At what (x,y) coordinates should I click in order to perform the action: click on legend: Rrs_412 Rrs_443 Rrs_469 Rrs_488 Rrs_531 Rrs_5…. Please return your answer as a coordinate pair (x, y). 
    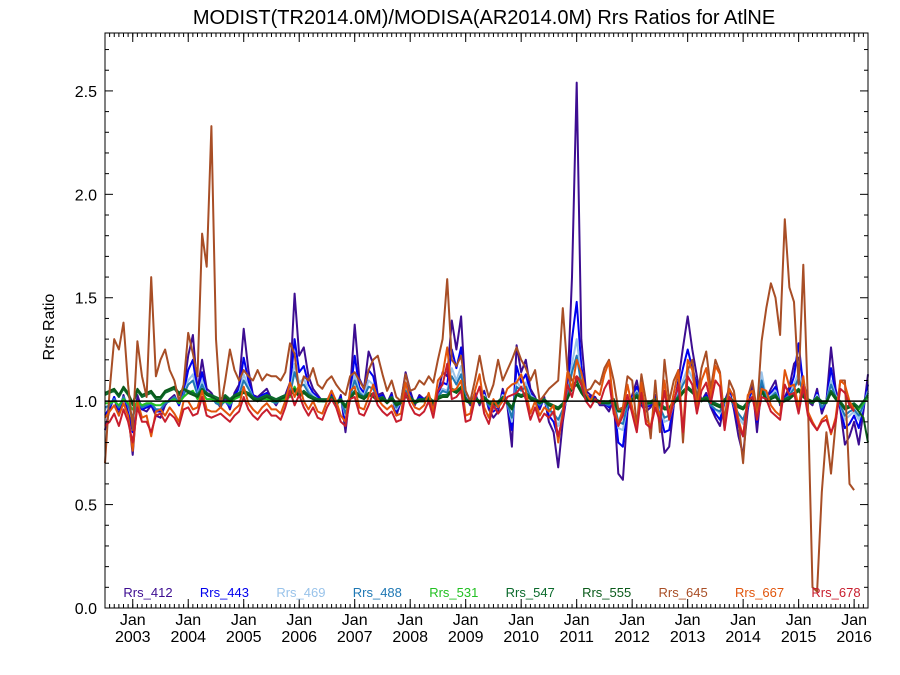
    Looking at the image, I should click on (491, 592).